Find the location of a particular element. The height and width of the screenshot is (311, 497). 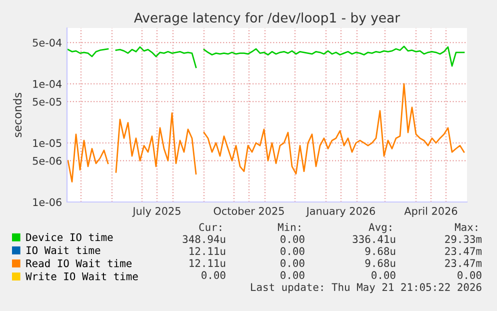

y-tick-label: 5e-04 is located at coordinates (47, 42).